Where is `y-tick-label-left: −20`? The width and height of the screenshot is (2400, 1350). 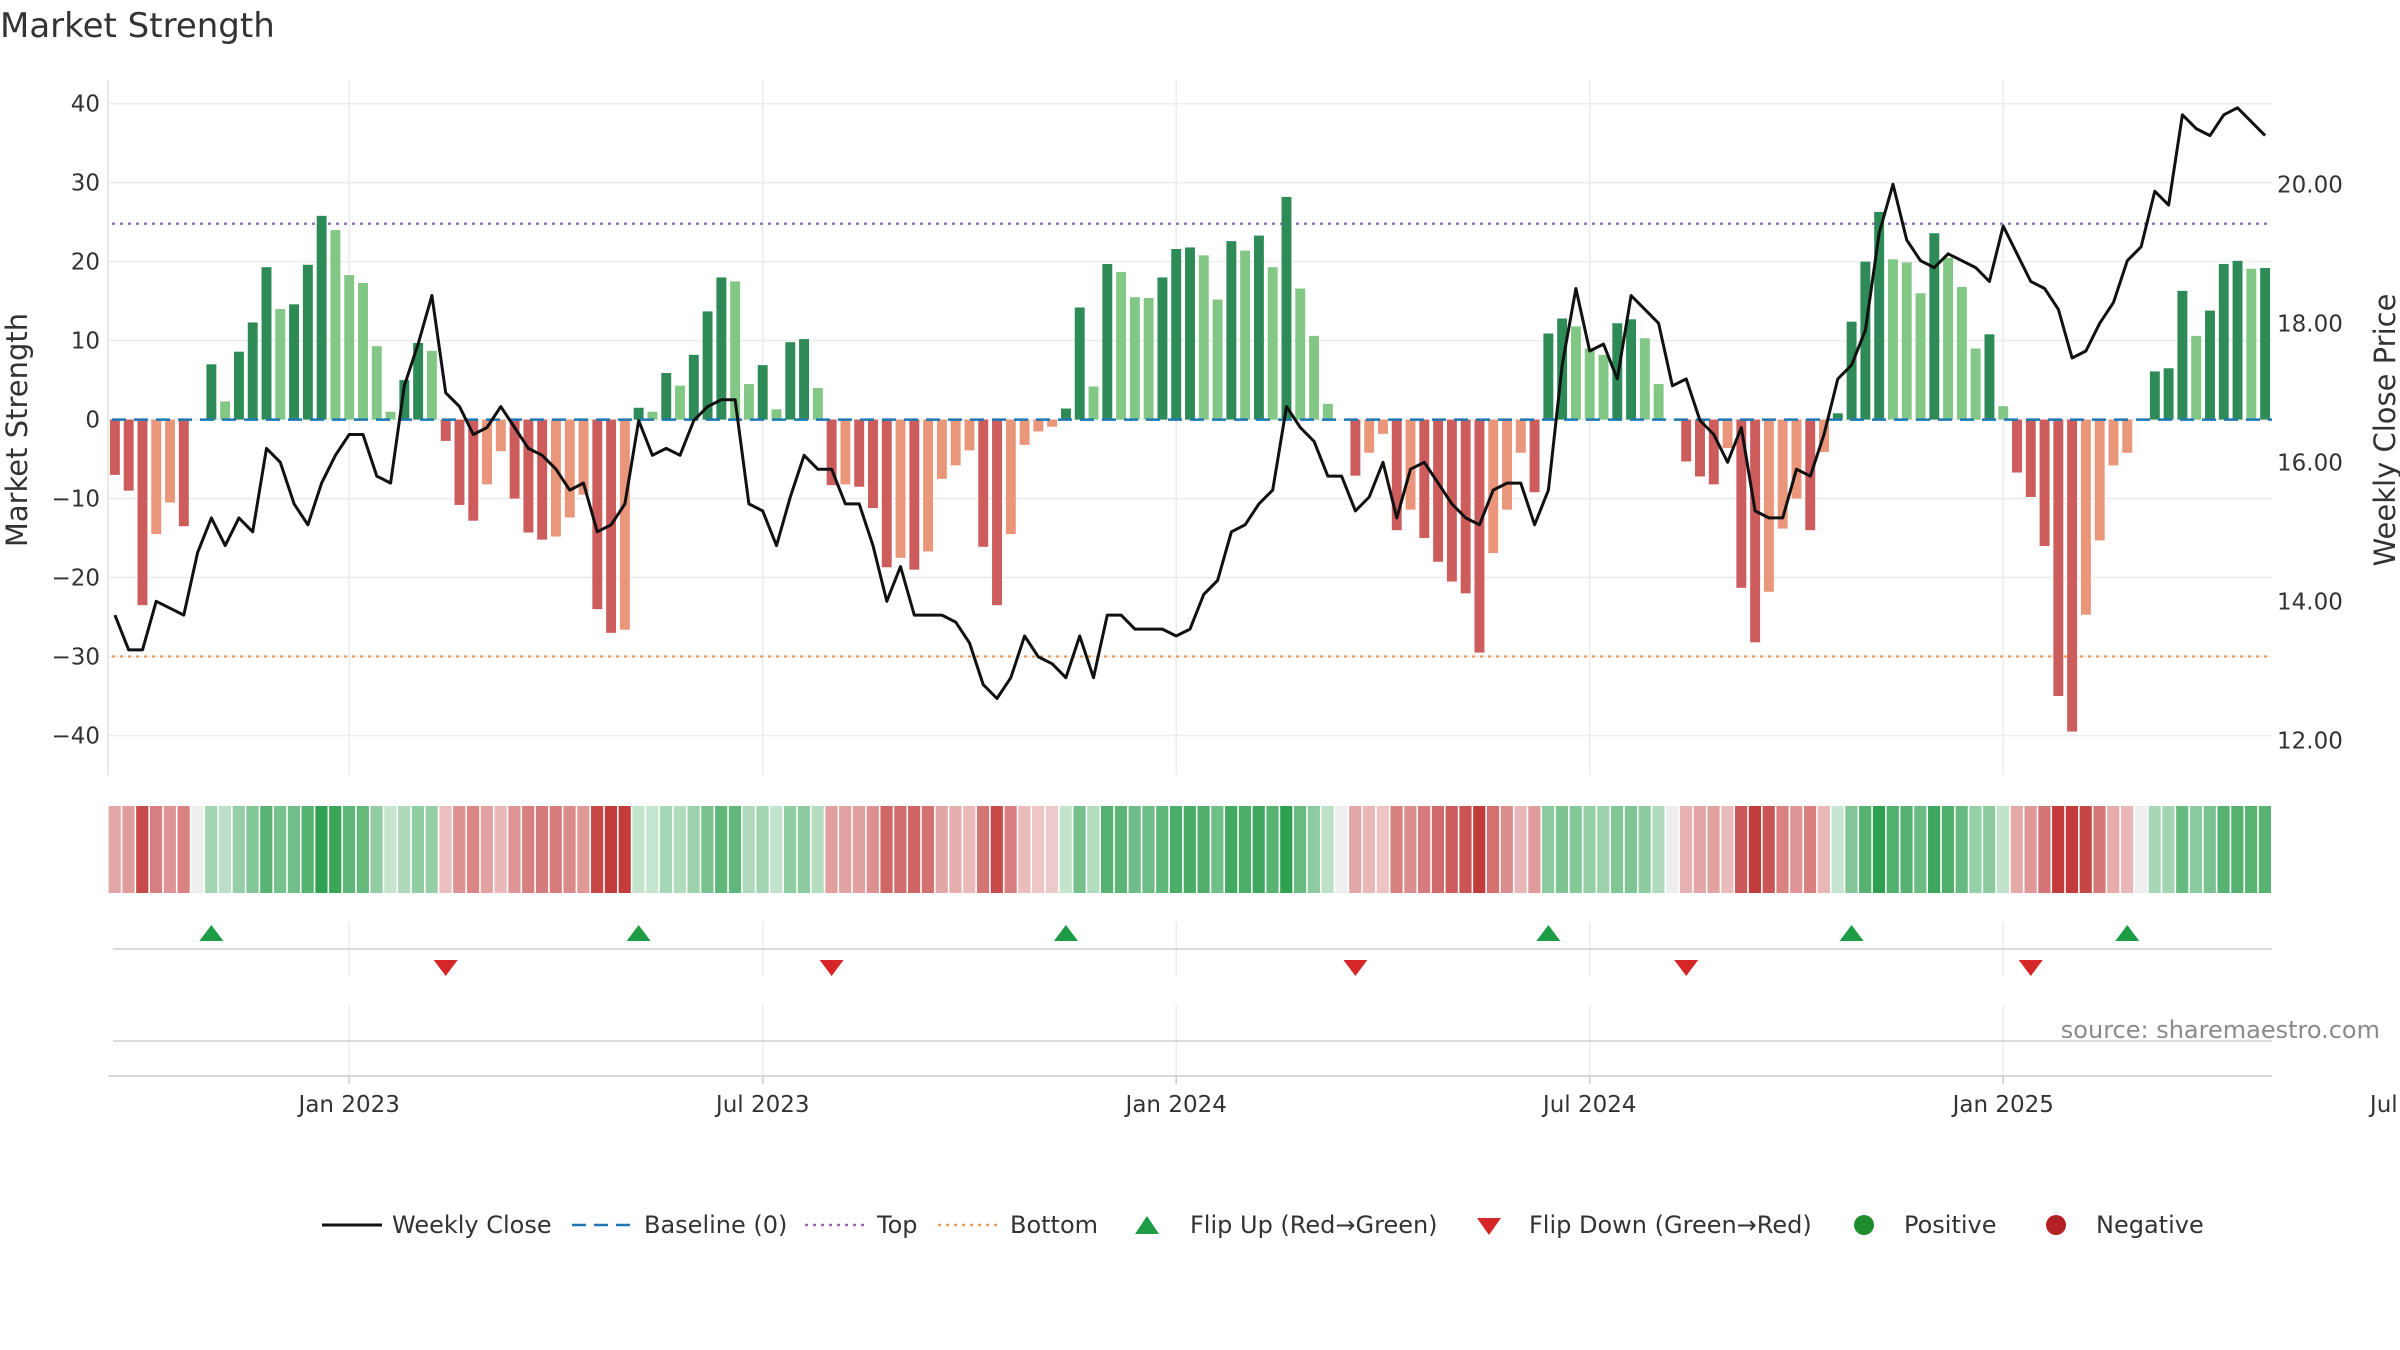 y-tick-label-left: −20 is located at coordinates (75, 579).